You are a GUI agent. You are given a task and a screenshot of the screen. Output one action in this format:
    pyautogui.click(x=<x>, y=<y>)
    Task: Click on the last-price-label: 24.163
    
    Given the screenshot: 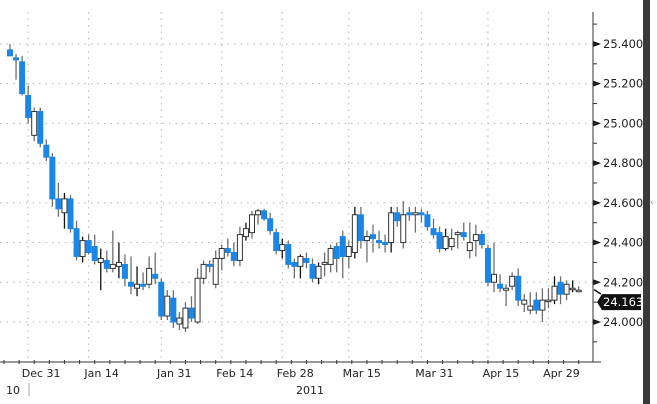 What is the action you would take?
    pyautogui.click(x=623, y=302)
    